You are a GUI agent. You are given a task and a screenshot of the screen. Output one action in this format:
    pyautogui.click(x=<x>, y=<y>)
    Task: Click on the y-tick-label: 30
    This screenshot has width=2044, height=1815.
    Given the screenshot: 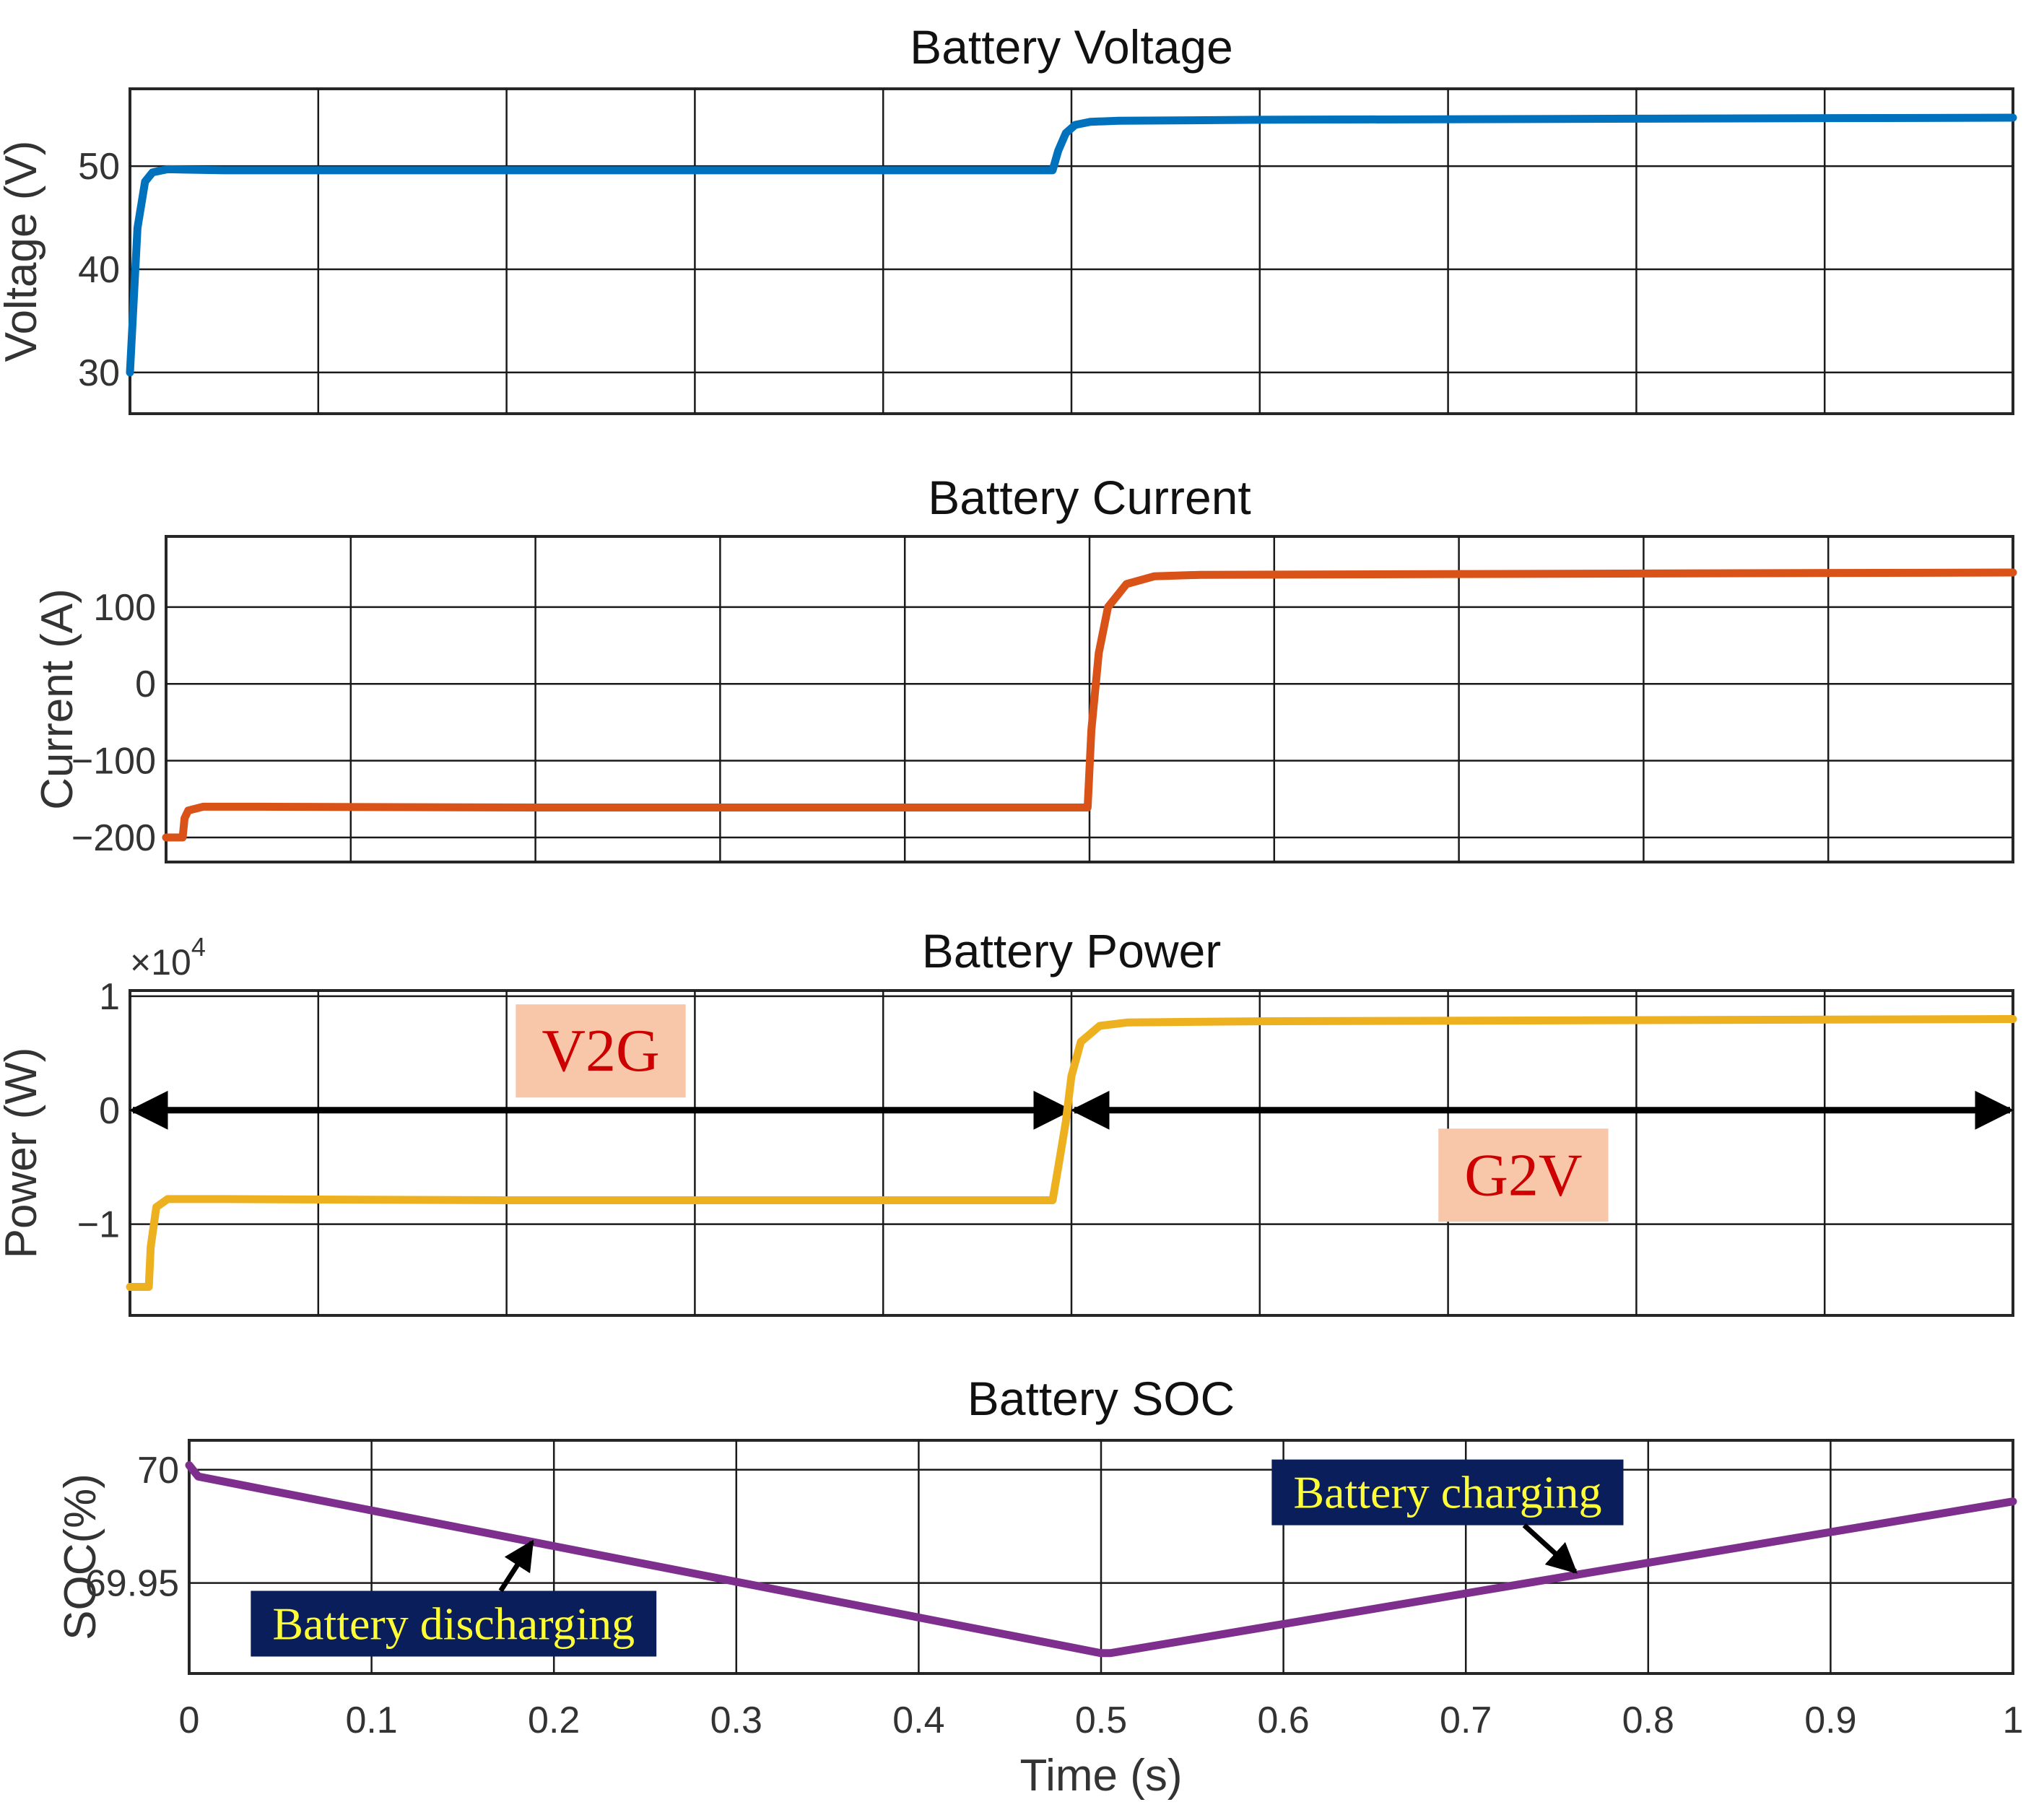 What is the action you would take?
    pyautogui.click(x=99, y=373)
    